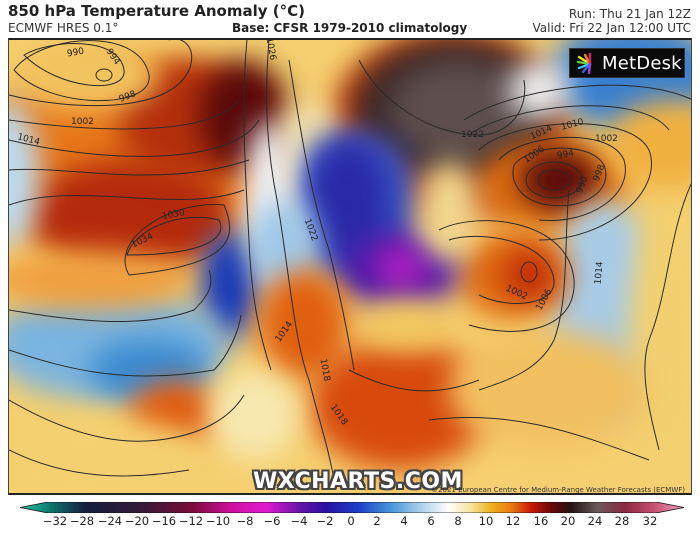  I want to click on isobar-label: 1022, so click(472, 135).